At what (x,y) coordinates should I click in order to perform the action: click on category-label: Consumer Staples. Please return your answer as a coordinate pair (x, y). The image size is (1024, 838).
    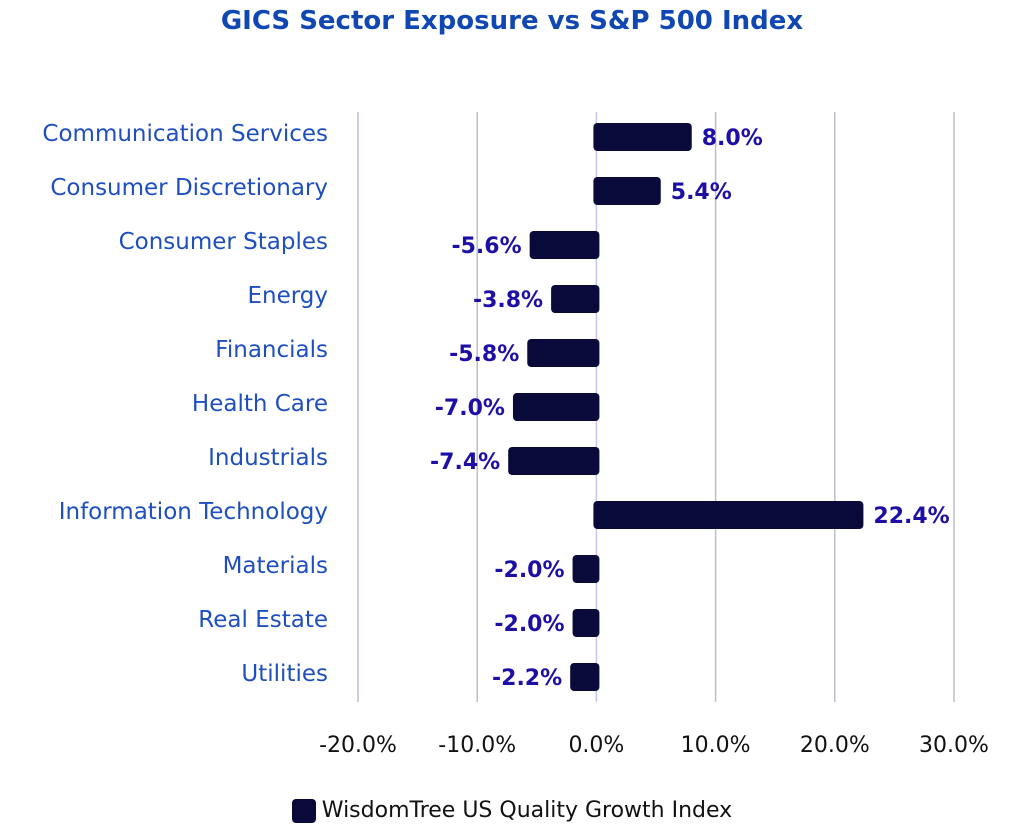
    Looking at the image, I should click on (223, 242).